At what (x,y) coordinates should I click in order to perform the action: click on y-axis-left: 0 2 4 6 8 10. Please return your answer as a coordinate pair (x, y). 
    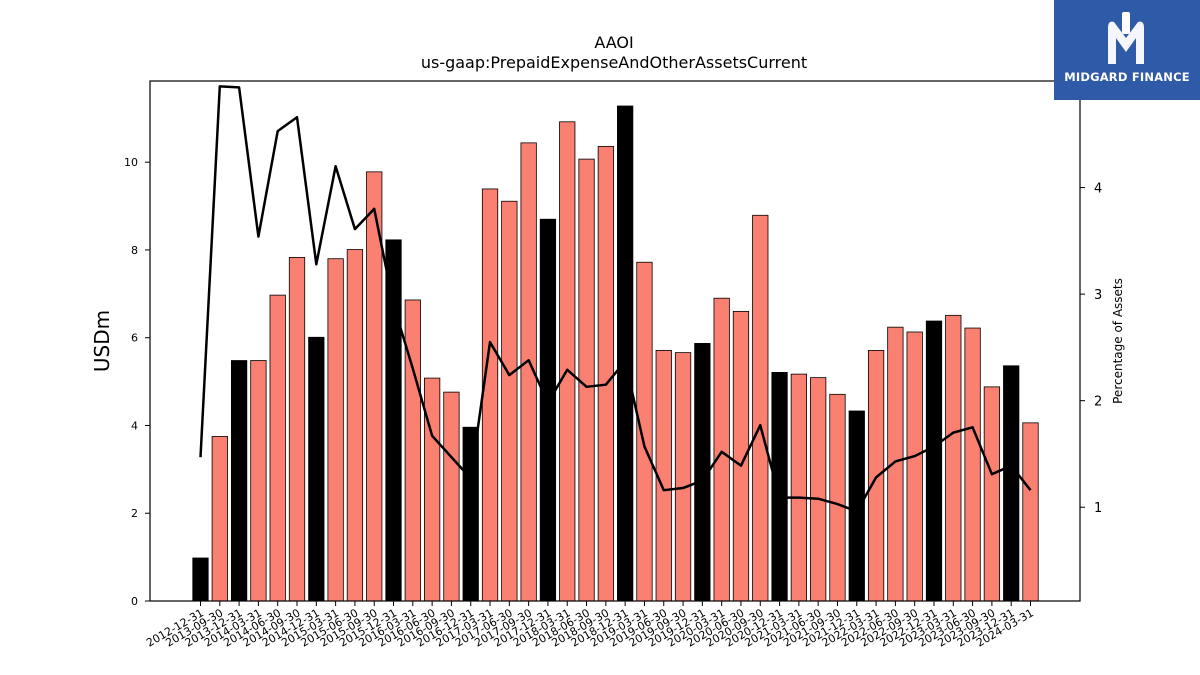
    Looking at the image, I should click on (137, 382).